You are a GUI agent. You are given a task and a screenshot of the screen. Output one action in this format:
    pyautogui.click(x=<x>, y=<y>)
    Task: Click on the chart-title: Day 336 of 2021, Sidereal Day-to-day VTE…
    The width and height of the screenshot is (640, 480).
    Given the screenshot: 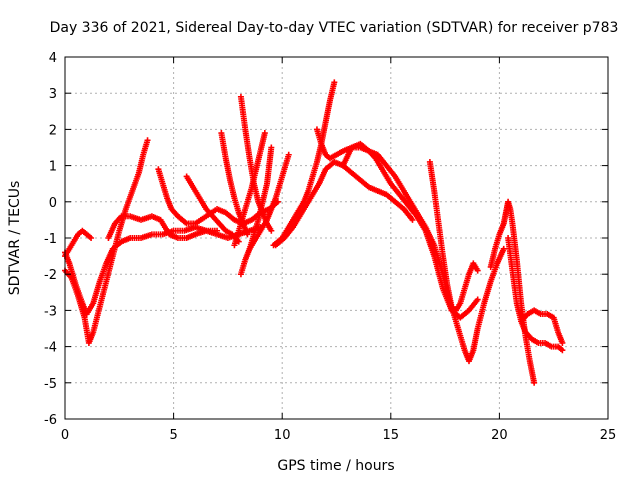 What is the action you would take?
    pyautogui.click(x=334, y=28)
    